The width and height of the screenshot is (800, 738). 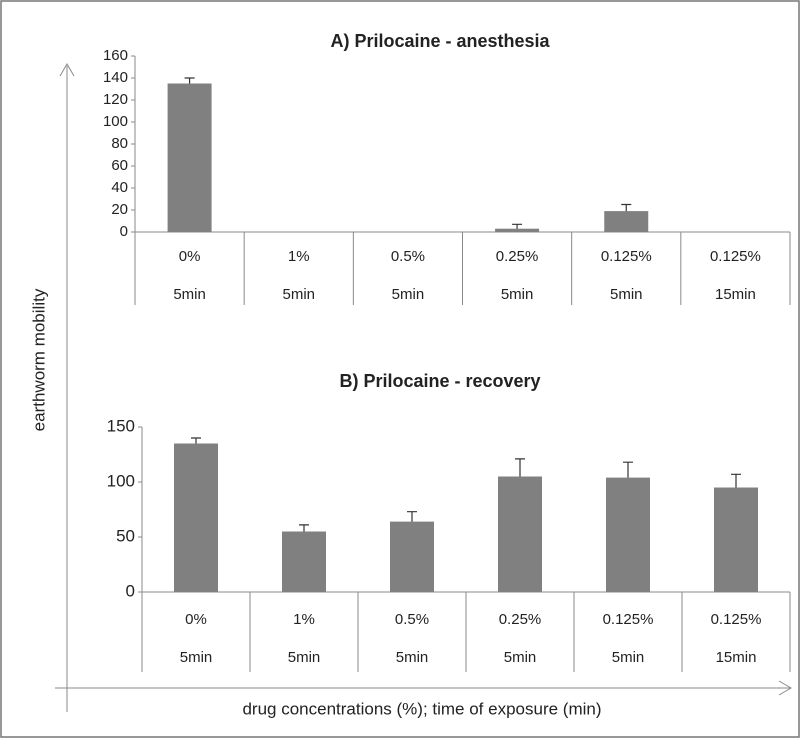 What do you see at coordinates (67, 70) in the screenshot?
I see `y-arrow-head` at bounding box center [67, 70].